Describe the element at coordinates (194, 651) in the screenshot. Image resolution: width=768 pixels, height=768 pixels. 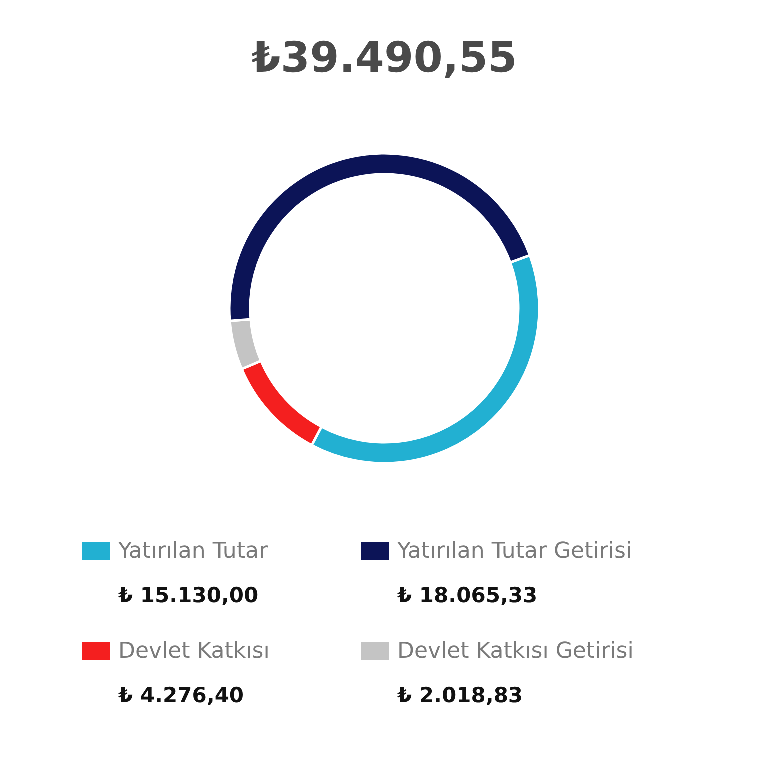
I see `legend-label: Devlet Katkısı` at that location.